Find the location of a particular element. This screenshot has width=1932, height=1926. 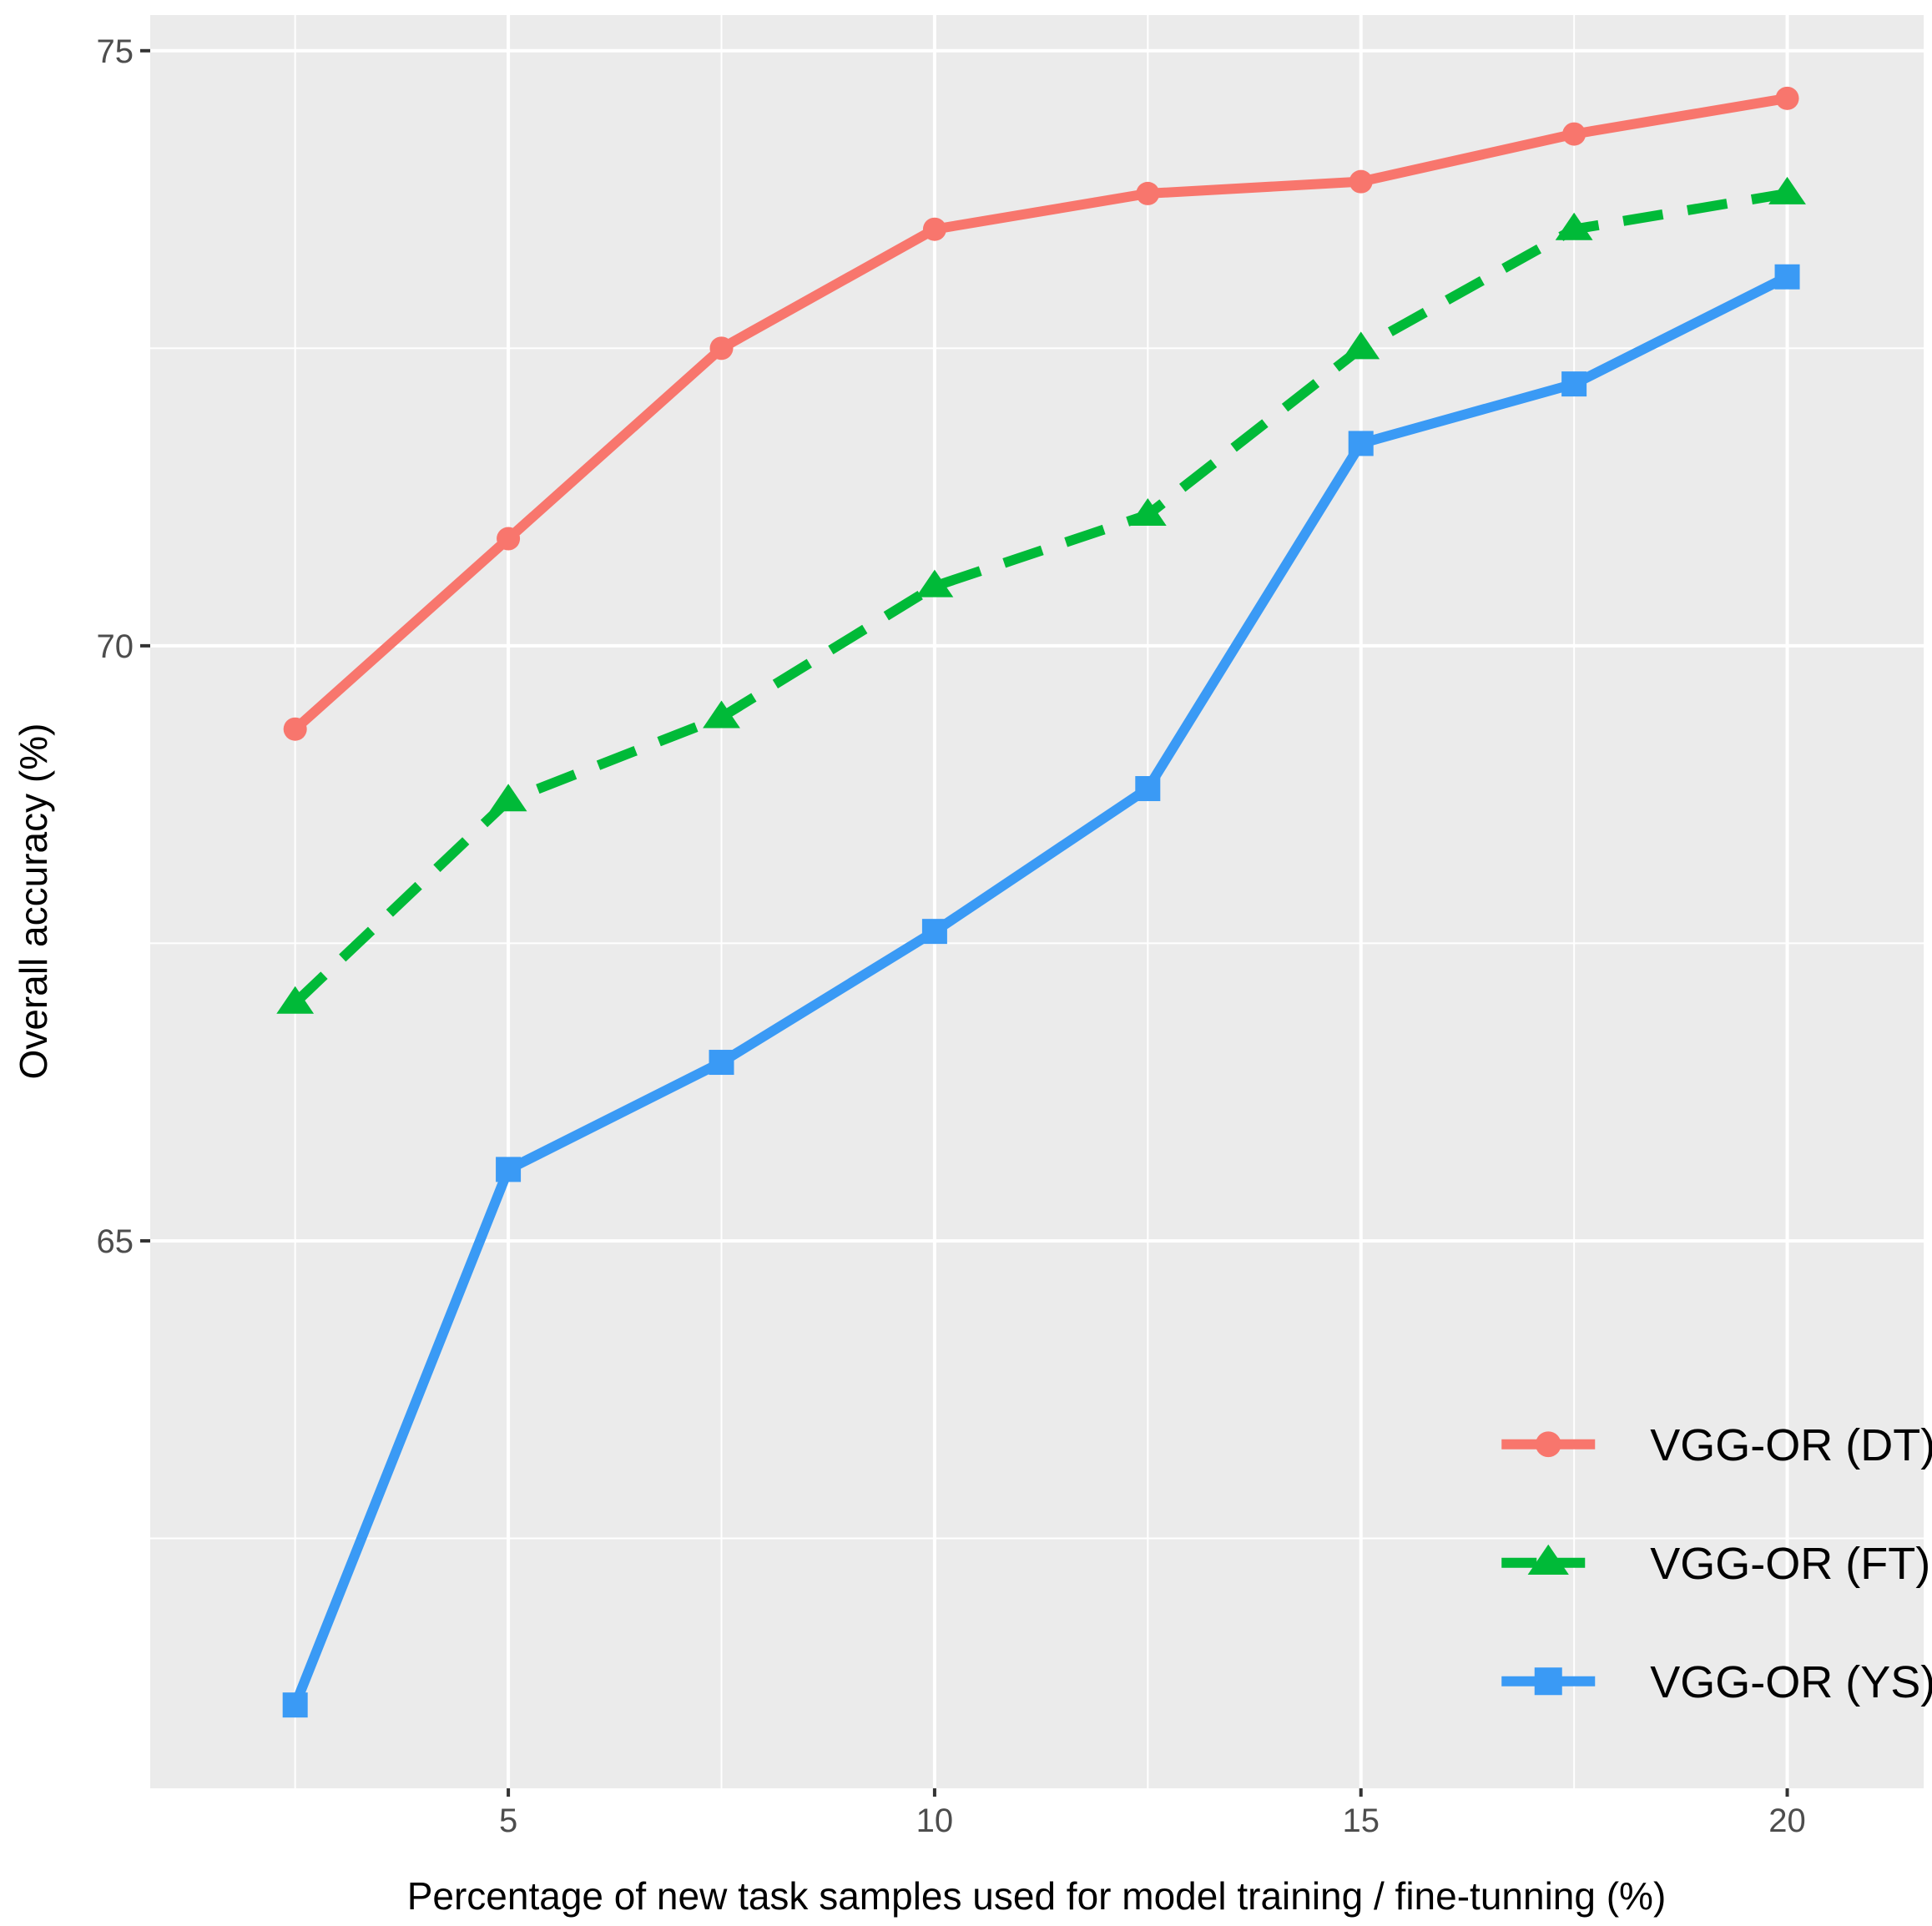

legend-key-marker-ys is located at coordinates (1548, 1681).